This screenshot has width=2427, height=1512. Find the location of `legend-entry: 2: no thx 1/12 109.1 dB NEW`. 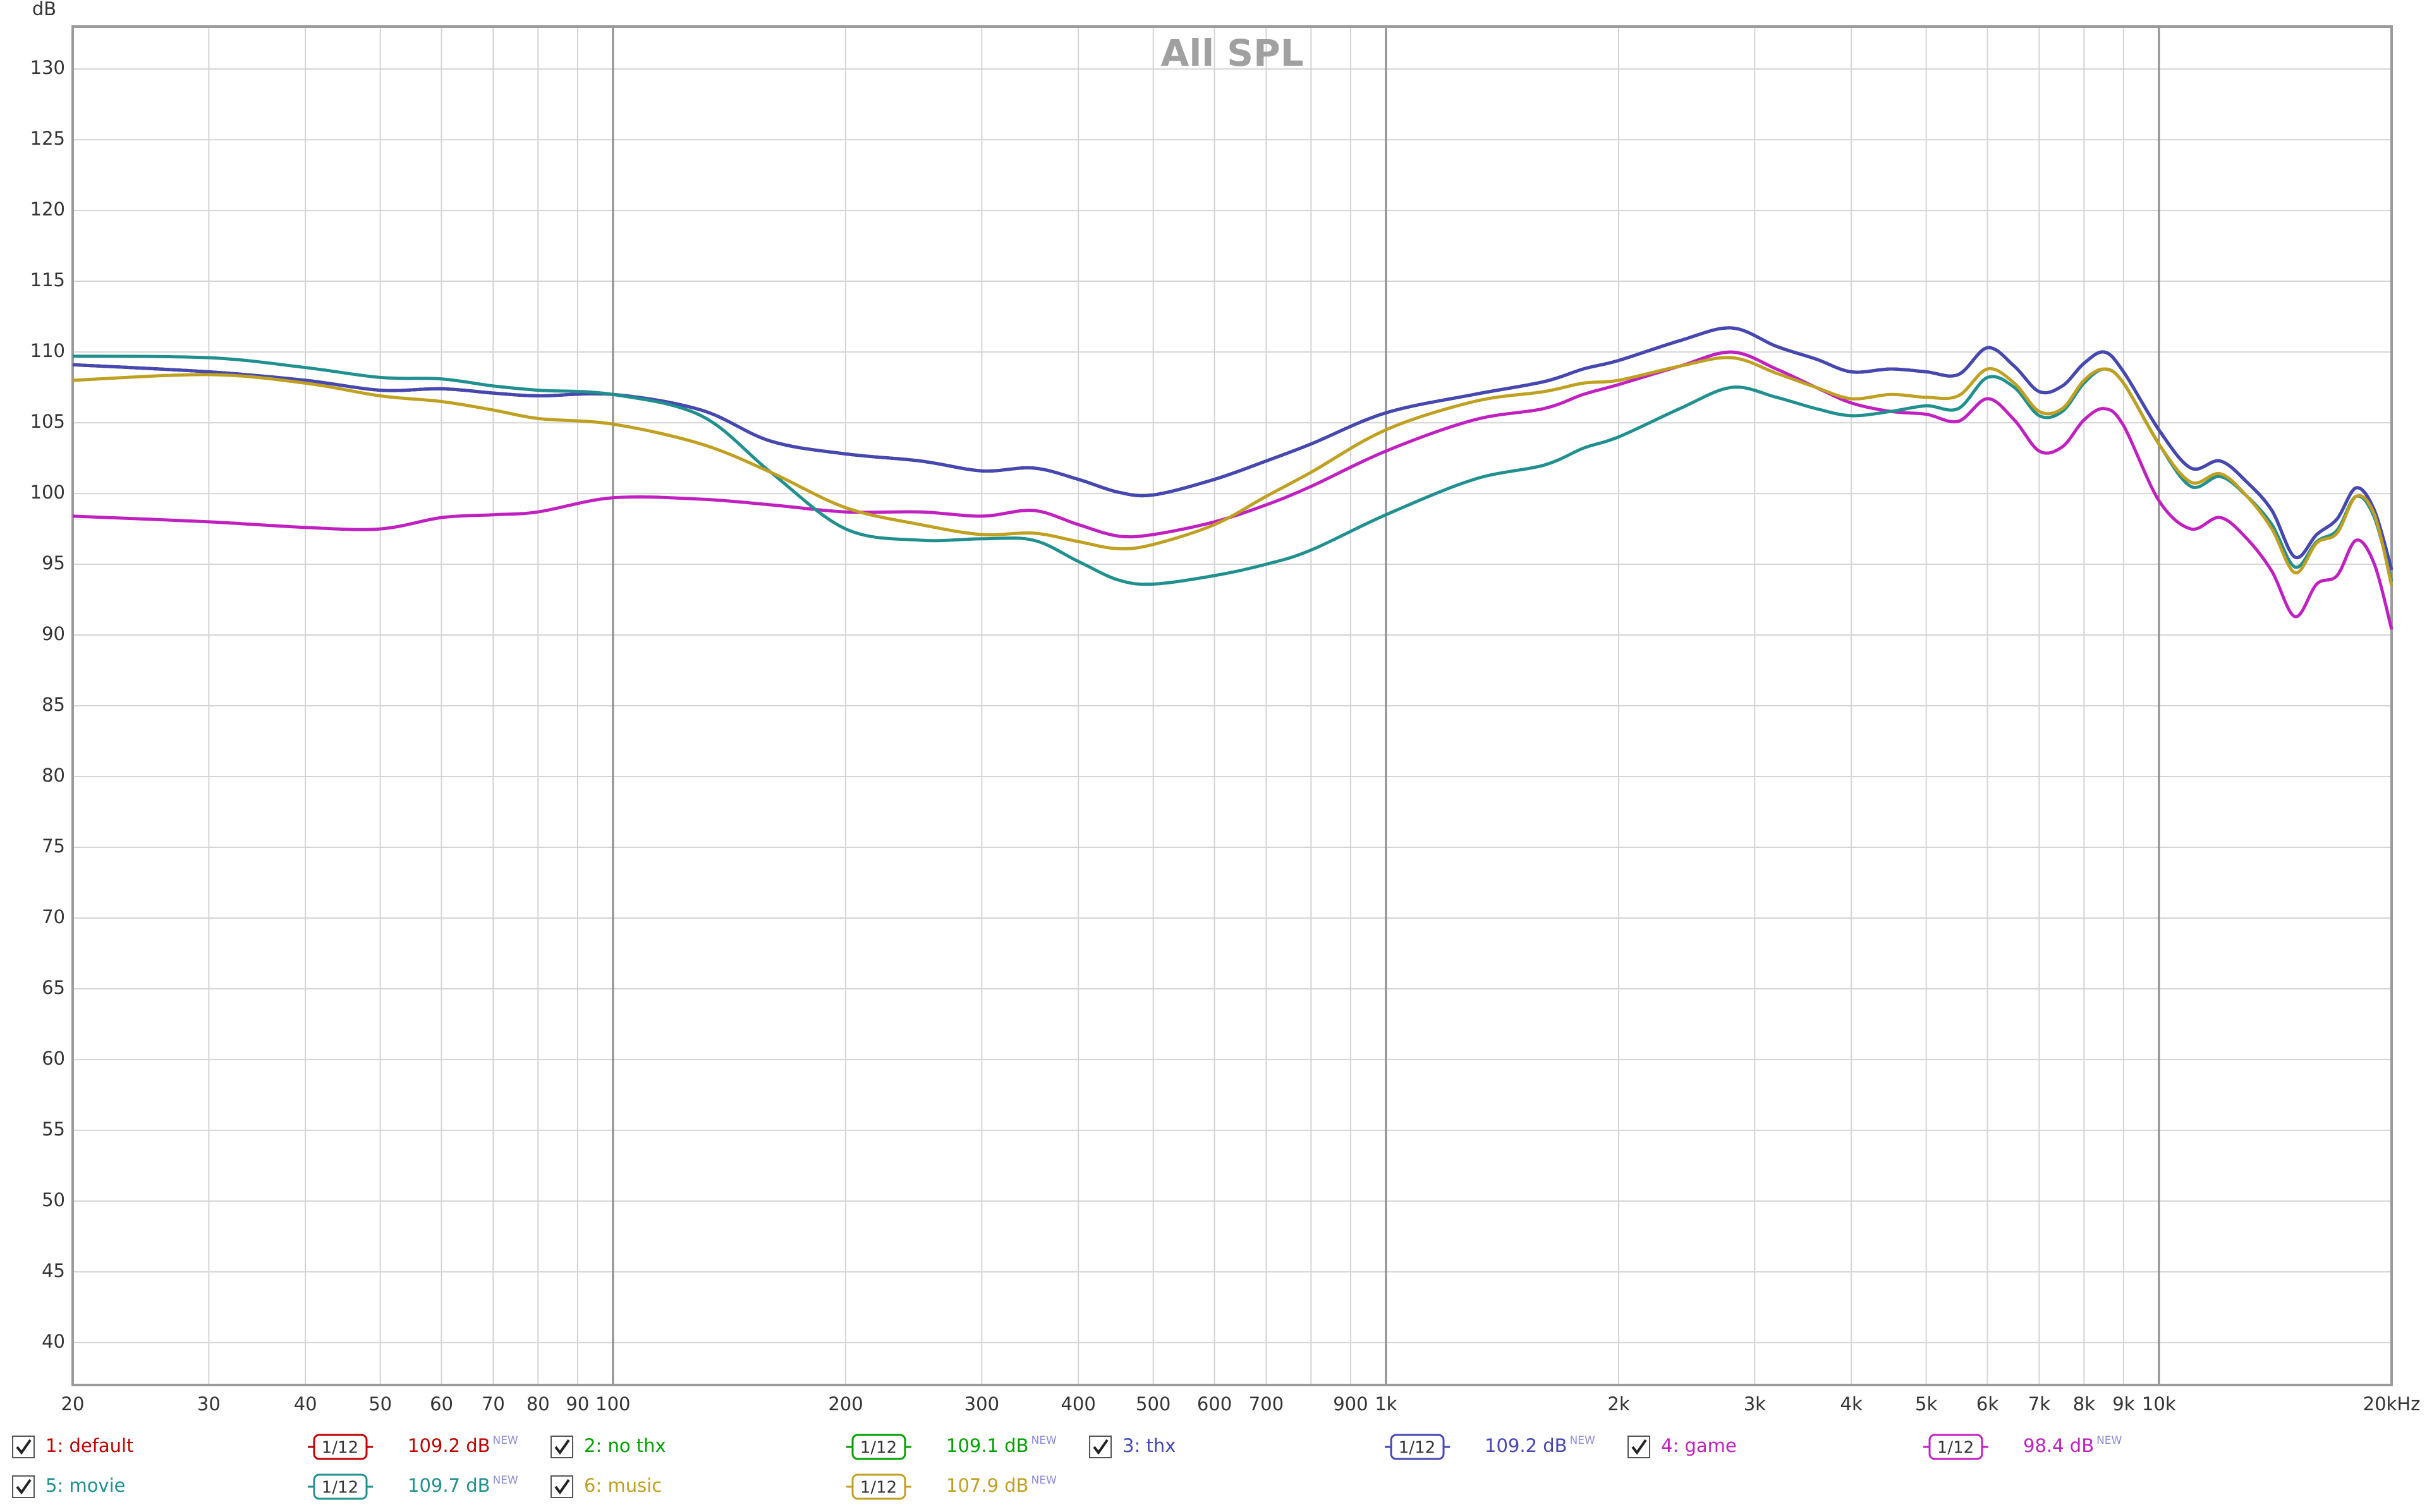

legend-entry: 2: no thx 1/12 109.1 dB NEW is located at coordinates (803, 1447).